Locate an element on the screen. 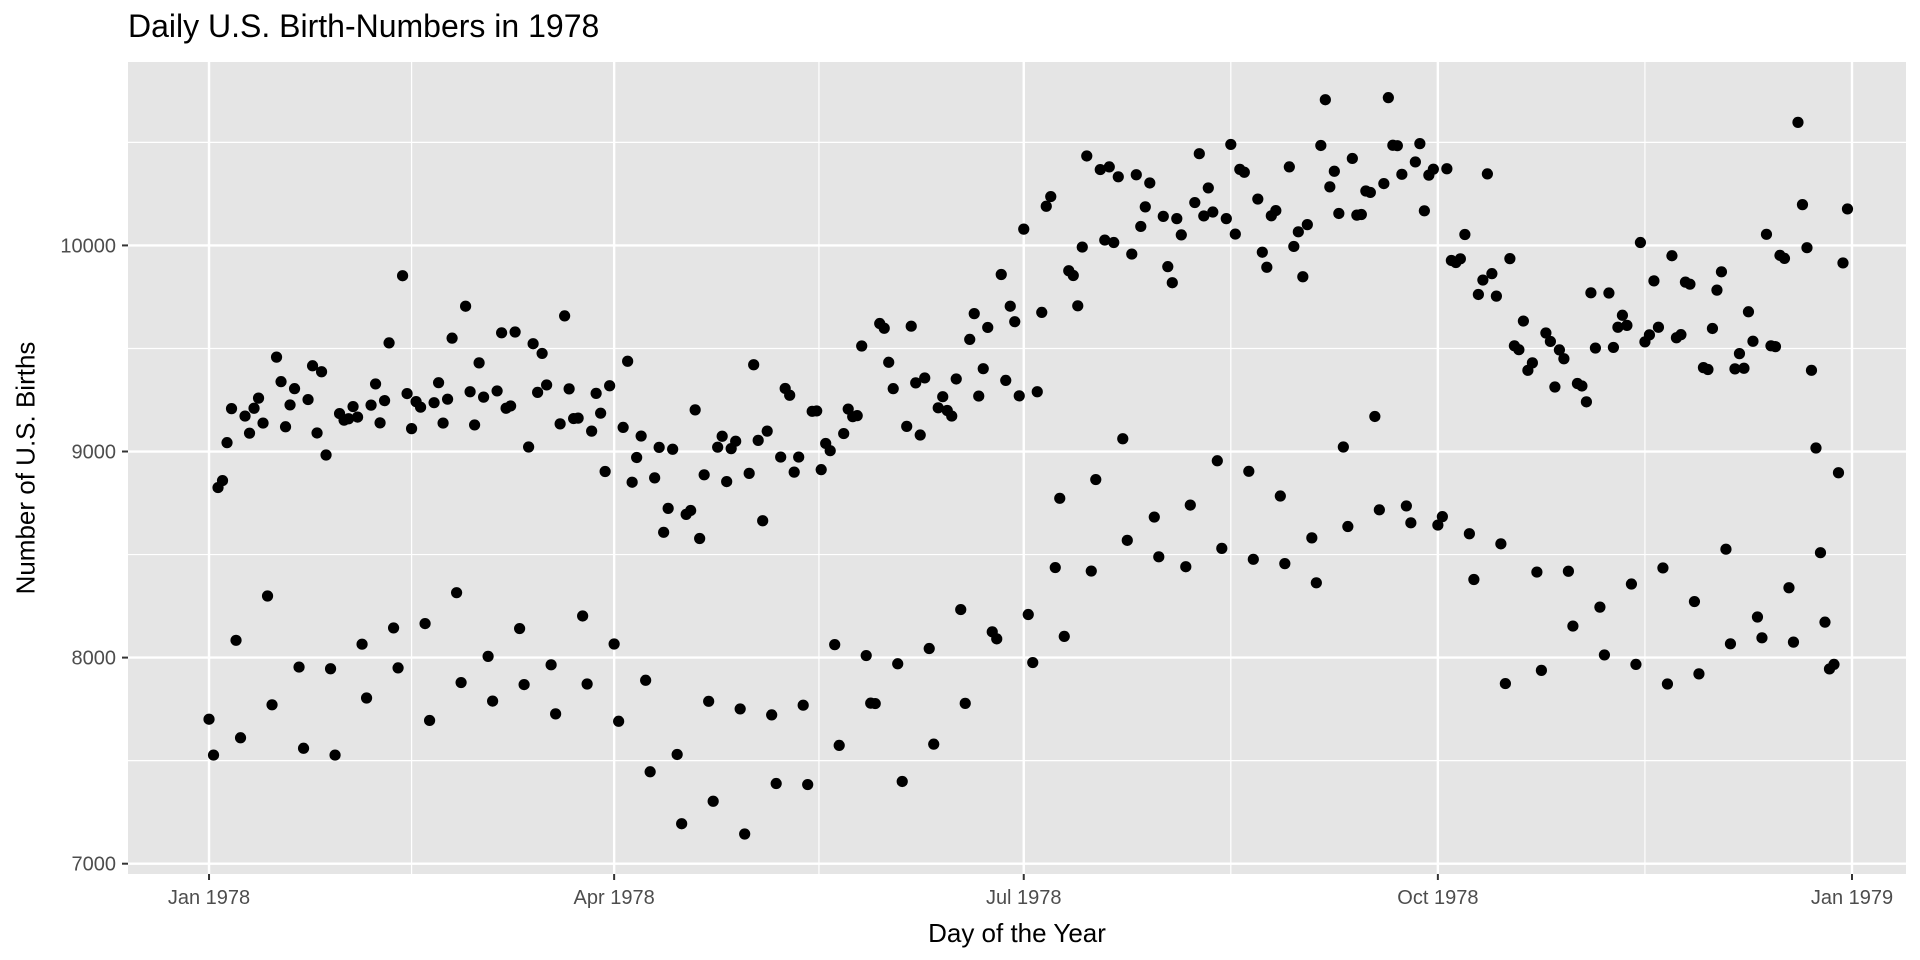  svg-text: Jan 1979 is located at coordinates (1852, 898).